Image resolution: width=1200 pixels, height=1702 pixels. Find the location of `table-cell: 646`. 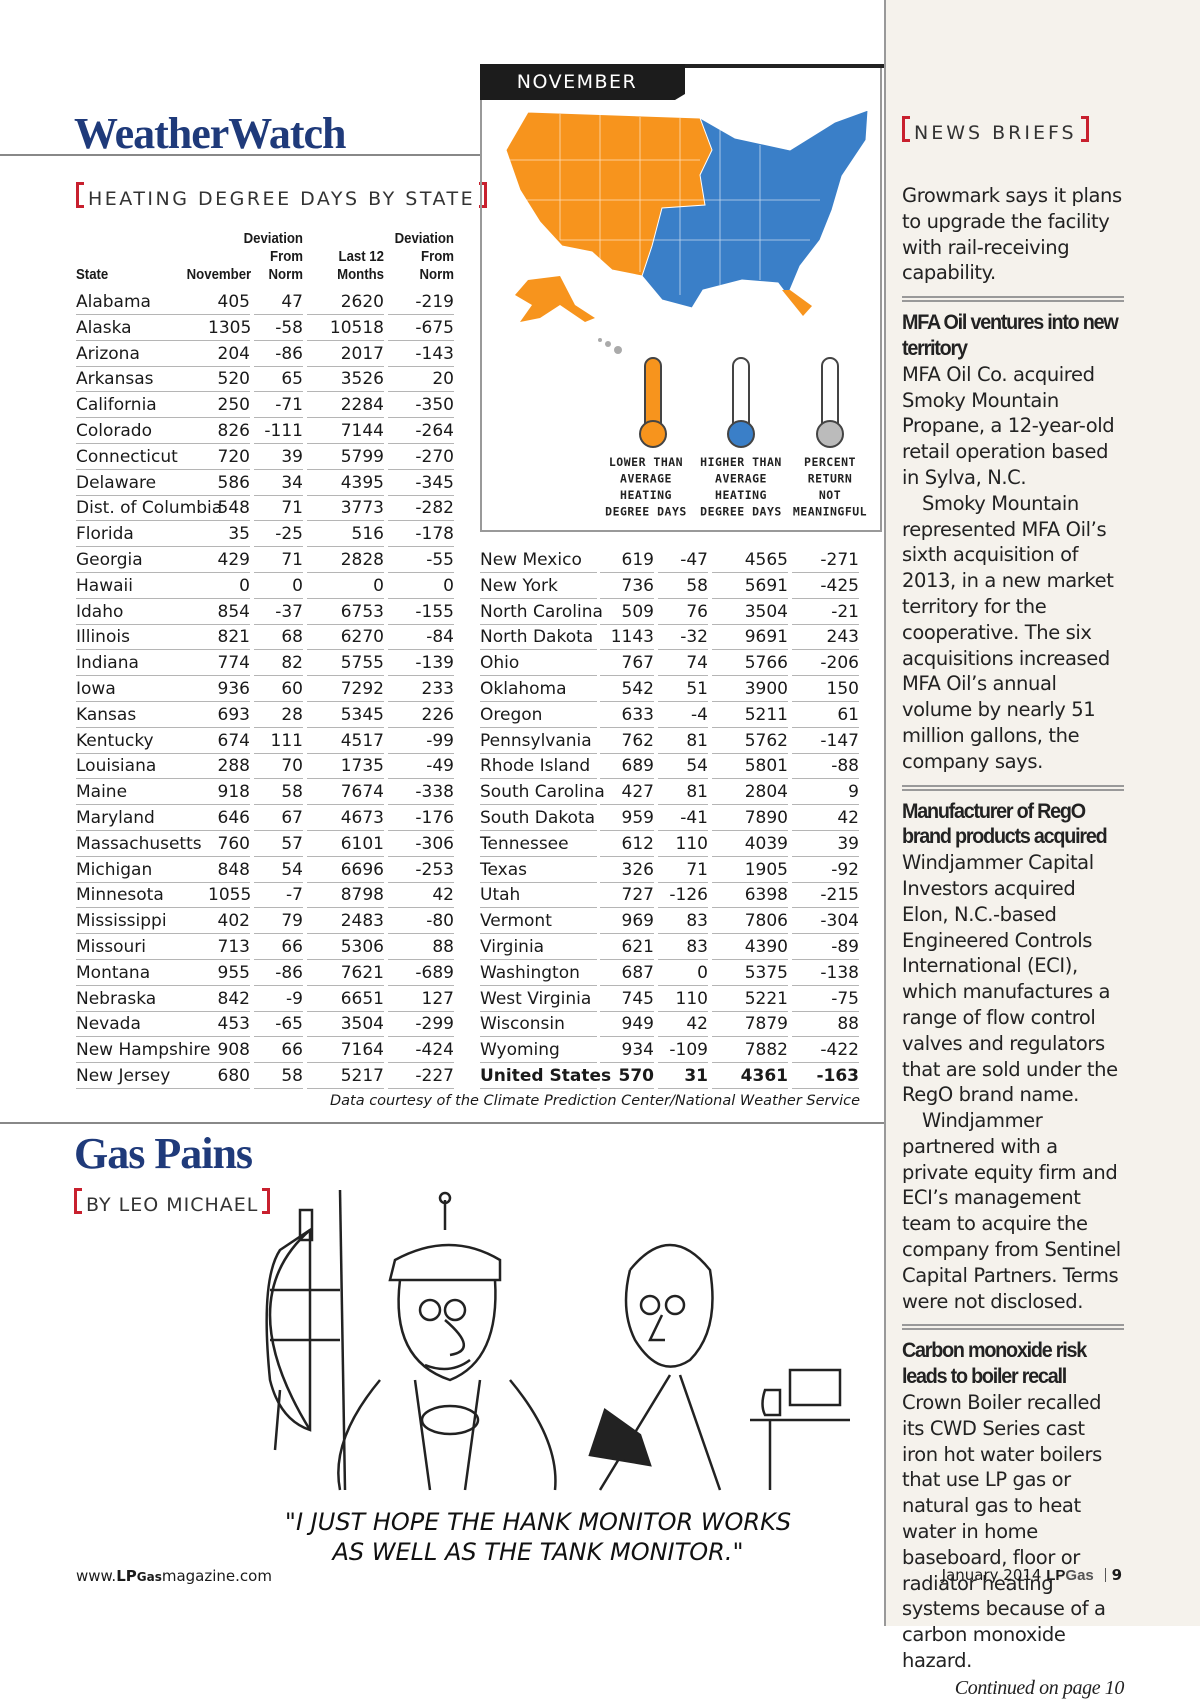

table-cell: 646 is located at coordinates (229, 818).